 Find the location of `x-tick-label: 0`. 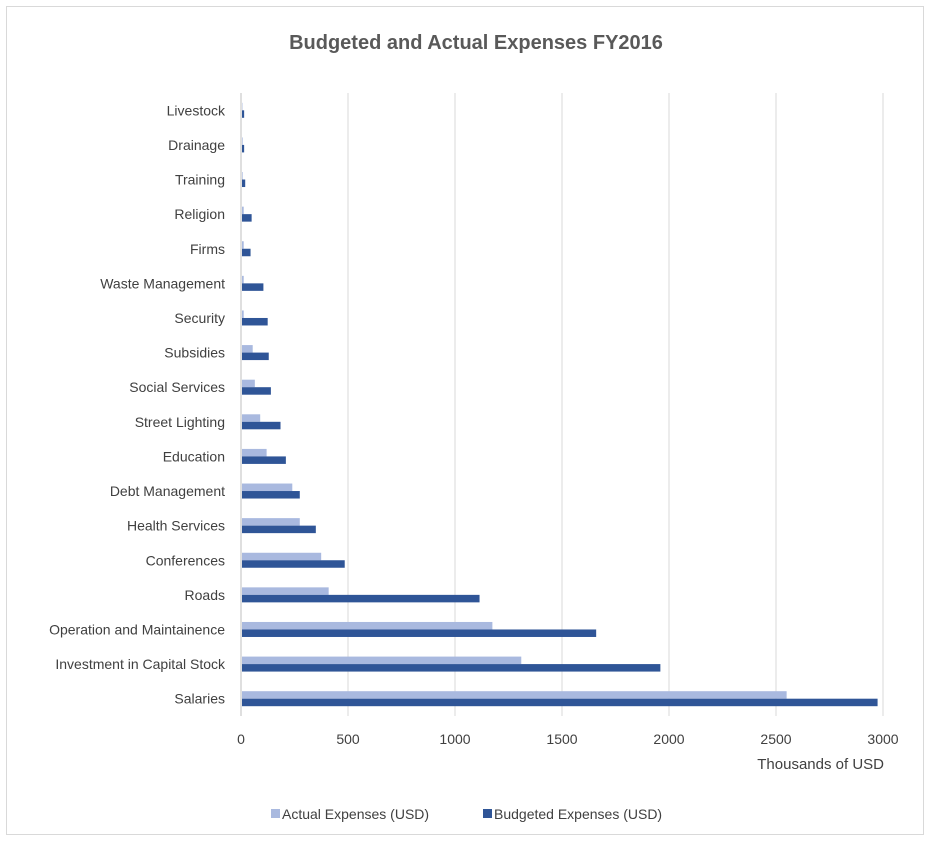

x-tick-label: 0 is located at coordinates (241, 739).